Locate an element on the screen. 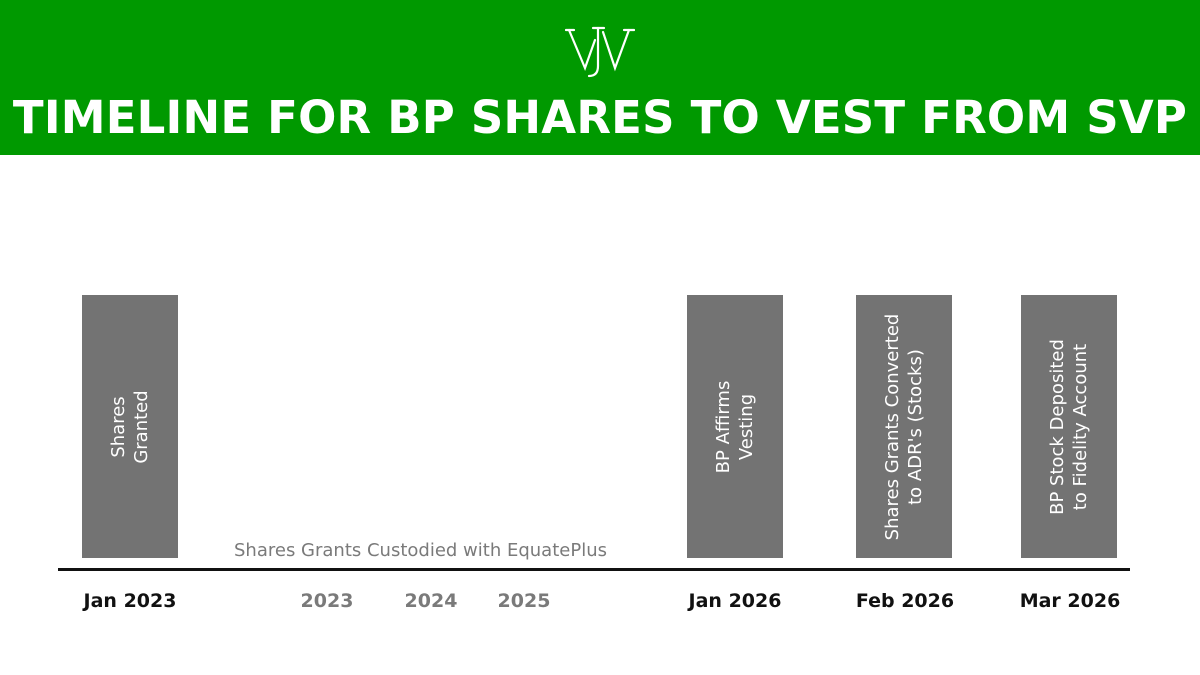 Image resolution: width=1200 pixels, height=675 pixels. event-bar-shares-granted: Shares Granted is located at coordinates (130, 426).